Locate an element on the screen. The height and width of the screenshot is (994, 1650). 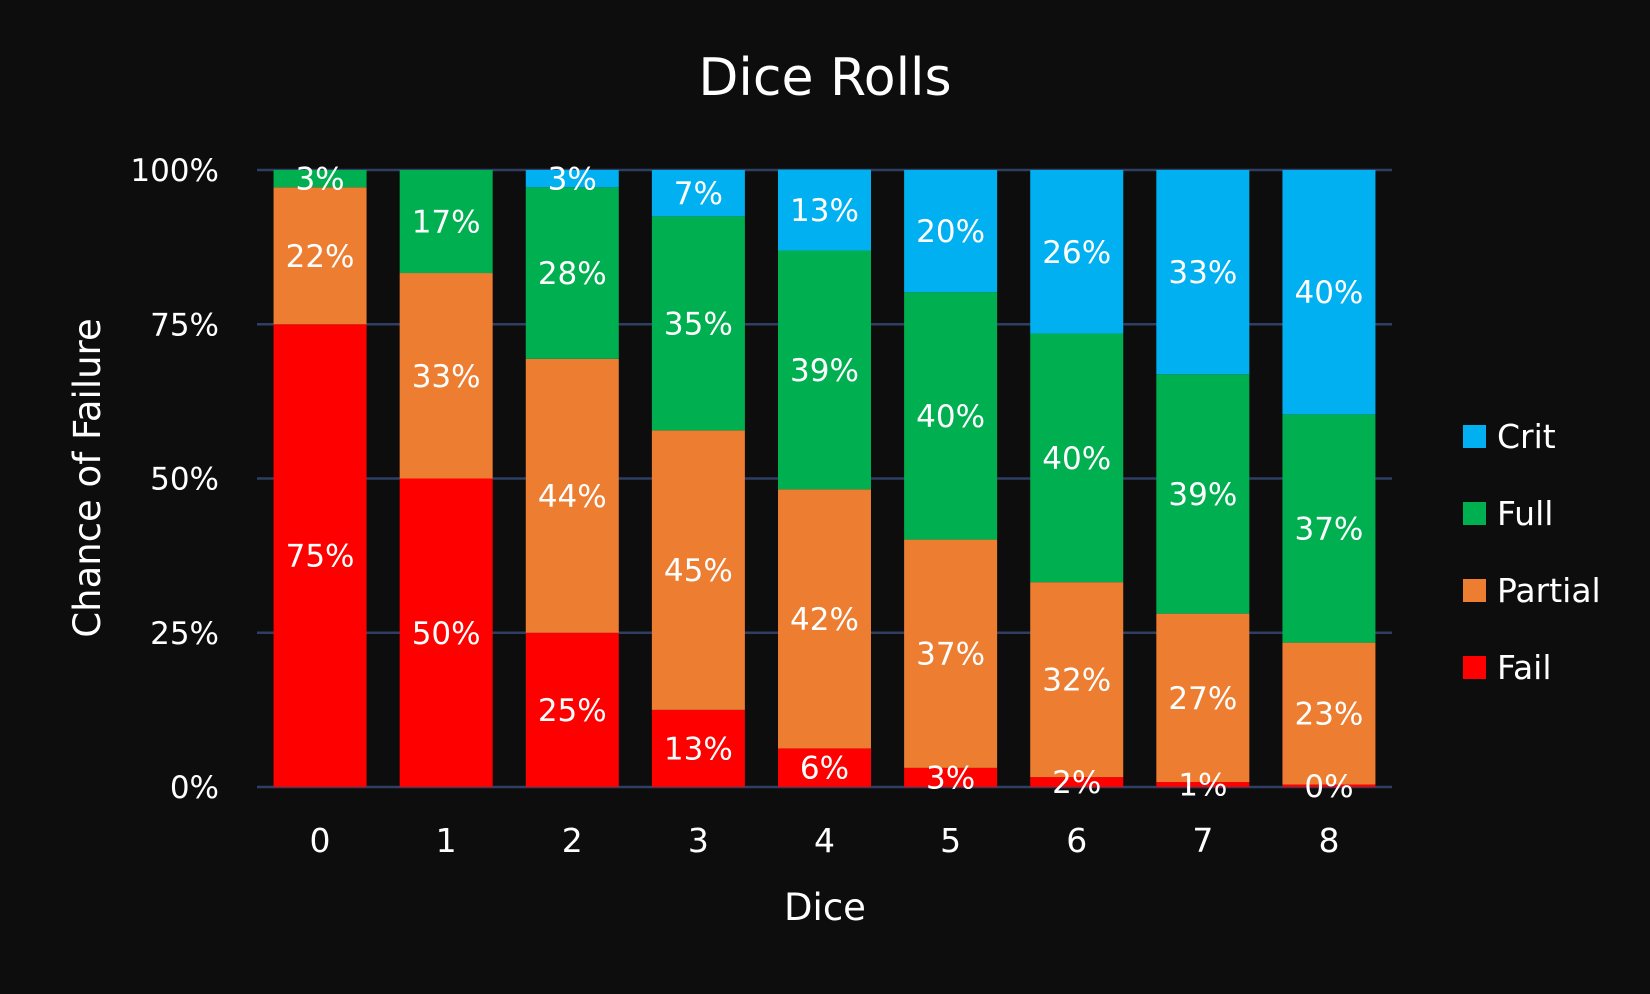
y-tick-label: 100% is located at coordinates (174, 171).